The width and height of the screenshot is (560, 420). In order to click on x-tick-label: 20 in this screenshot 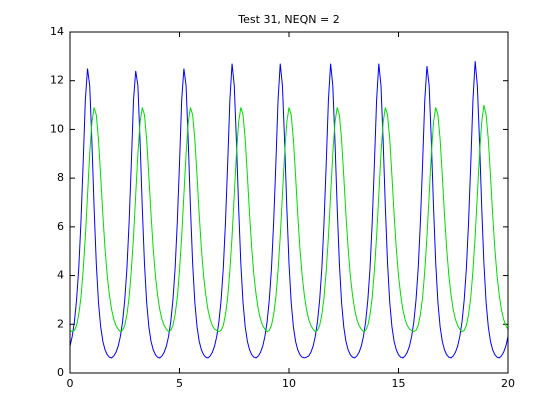, I will do `click(508, 383)`.